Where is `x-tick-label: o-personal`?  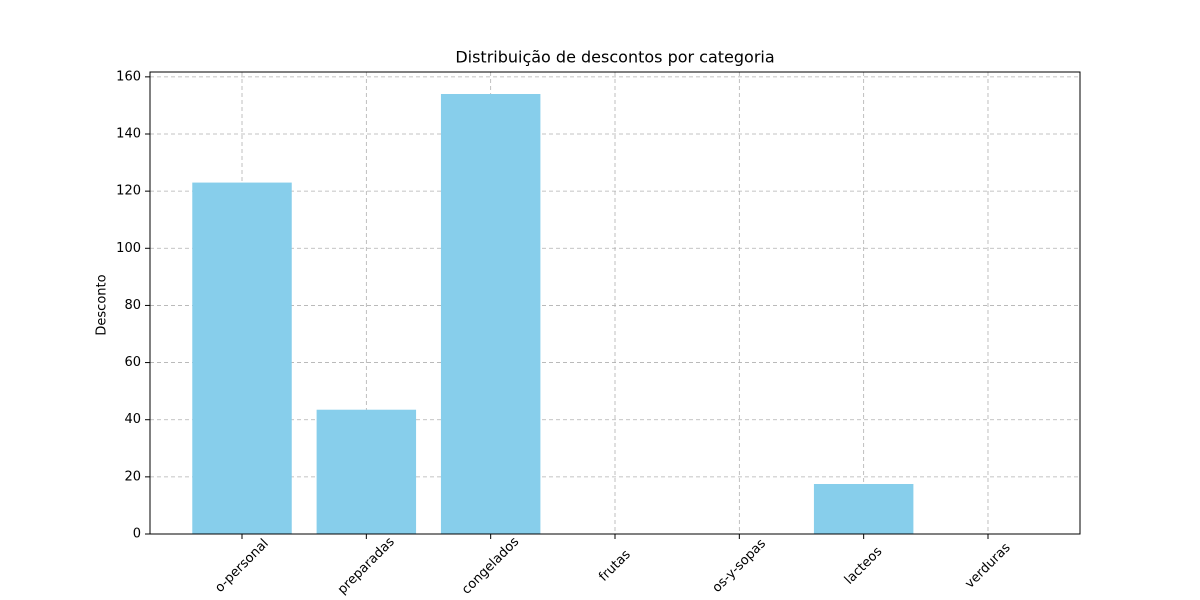
x-tick-label: o-personal is located at coordinates (241, 565).